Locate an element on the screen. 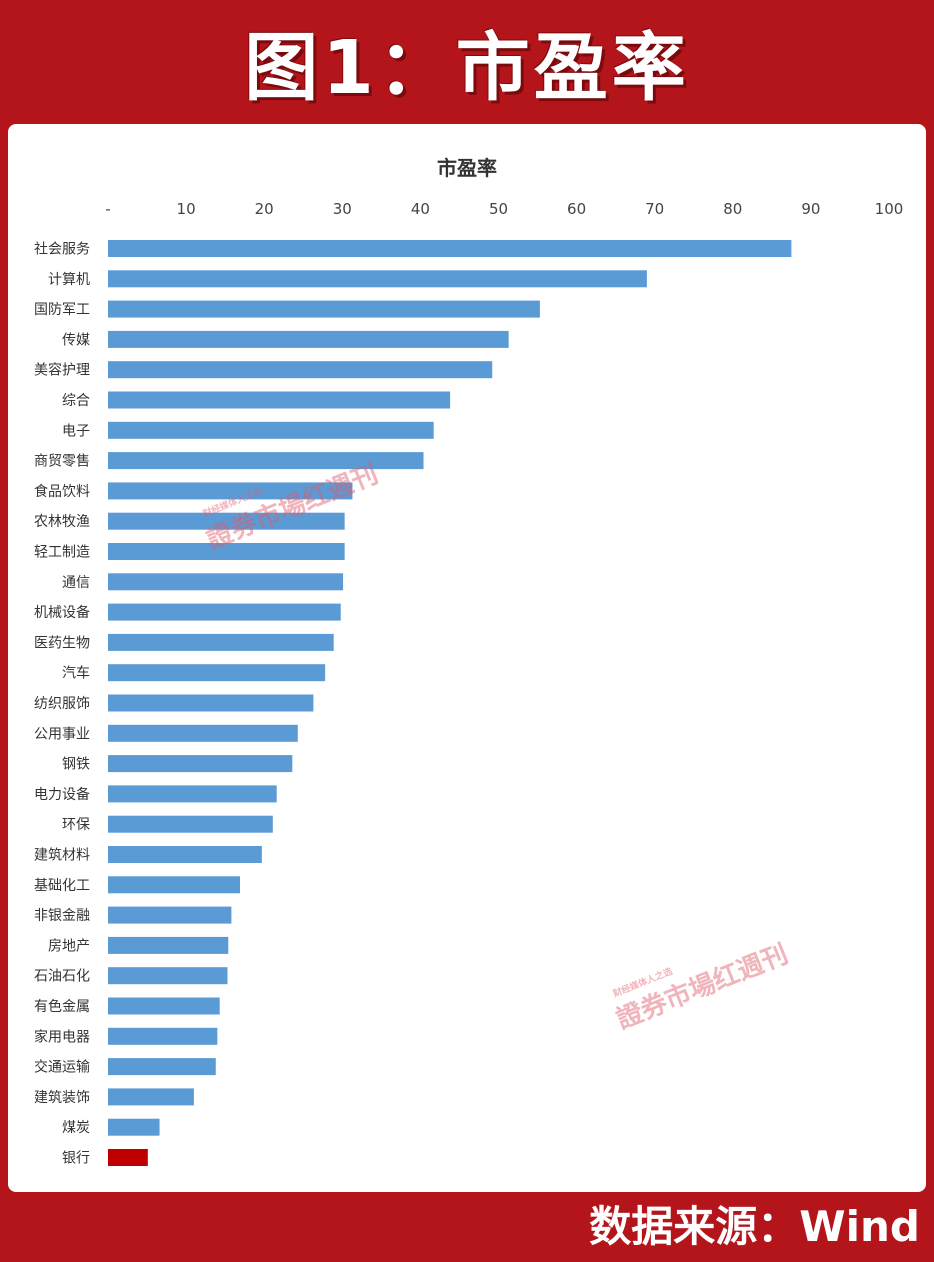 Image resolution: width=934 pixels, height=1262 pixels. category-label: 有色金属 is located at coordinates (62, 1006).